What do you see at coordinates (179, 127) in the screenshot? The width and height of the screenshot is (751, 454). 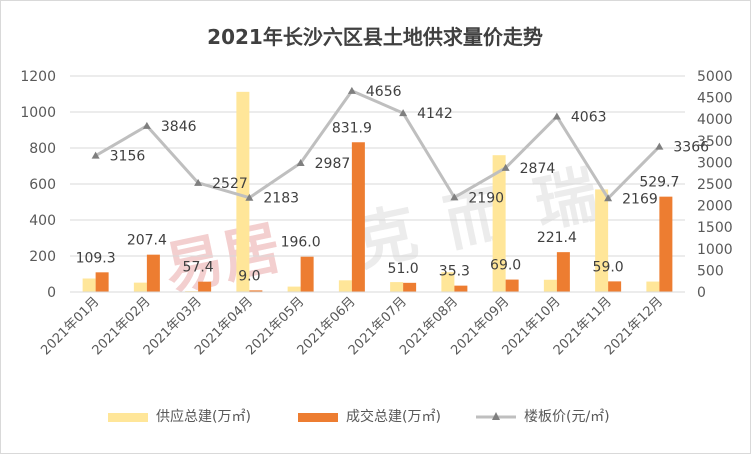 I see `price-data-label: 3846` at bounding box center [179, 127].